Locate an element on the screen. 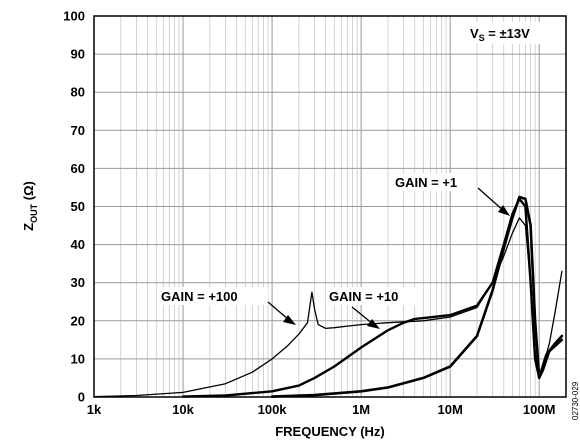  y-tick-label: 70 is located at coordinates (78, 130).